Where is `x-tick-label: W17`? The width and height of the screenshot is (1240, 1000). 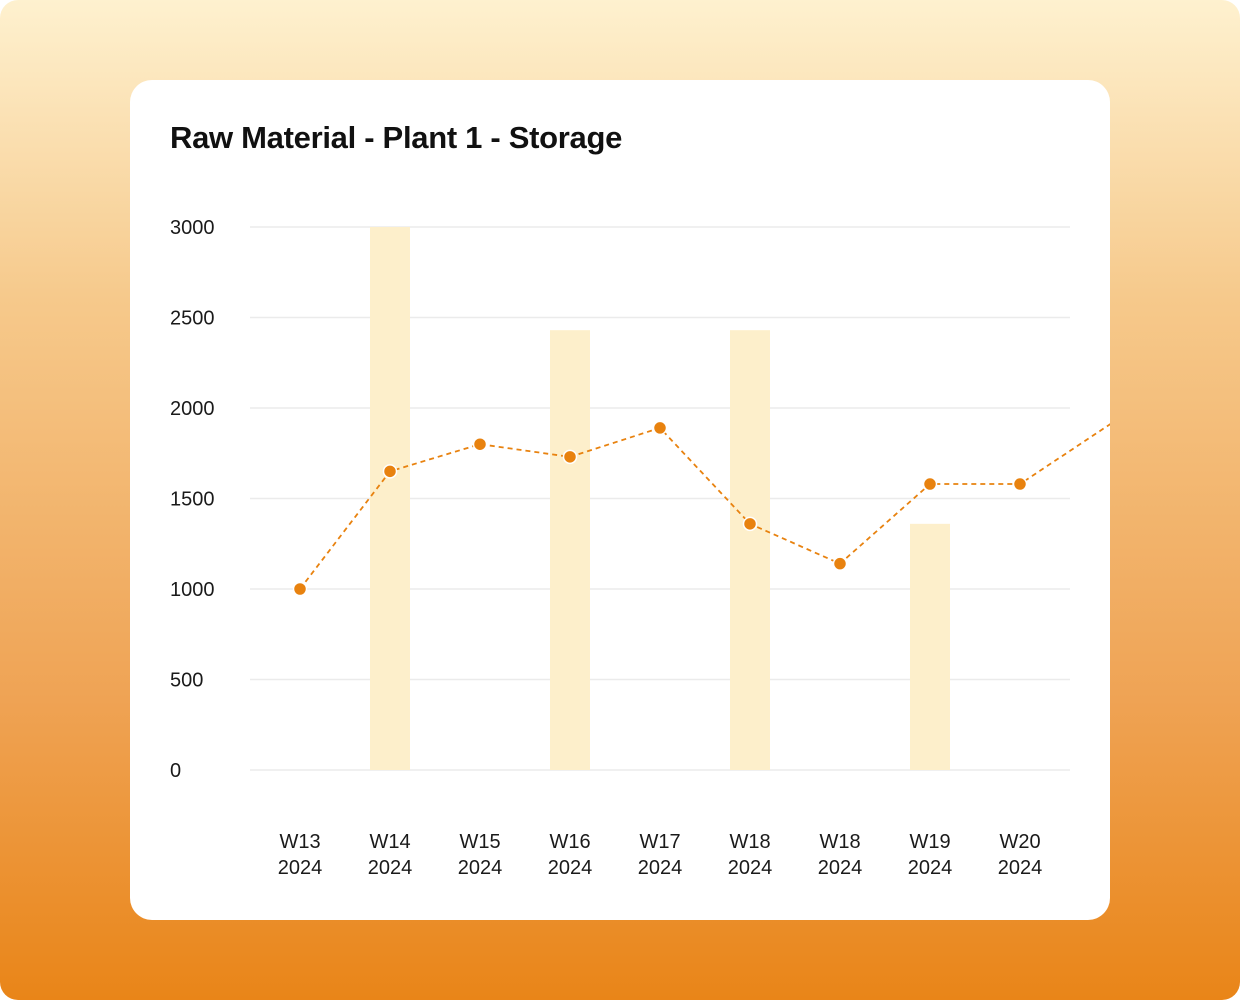 x-tick-label: W17 is located at coordinates (659, 842).